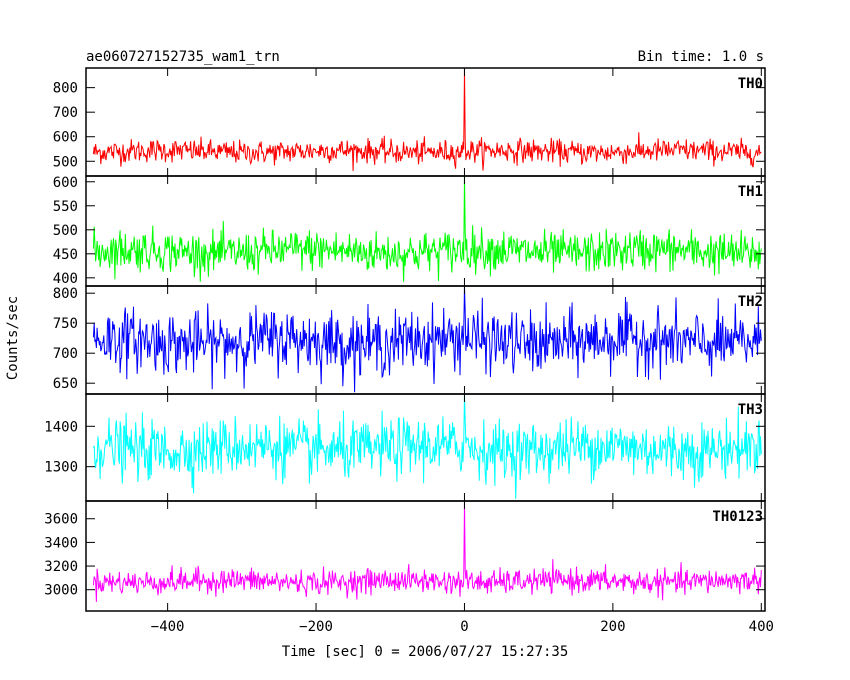 The width and height of the screenshot is (850, 680). Describe the element at coordinates (61, 591) in the screenshot. I see `y-tick-label: 3000` at that location.